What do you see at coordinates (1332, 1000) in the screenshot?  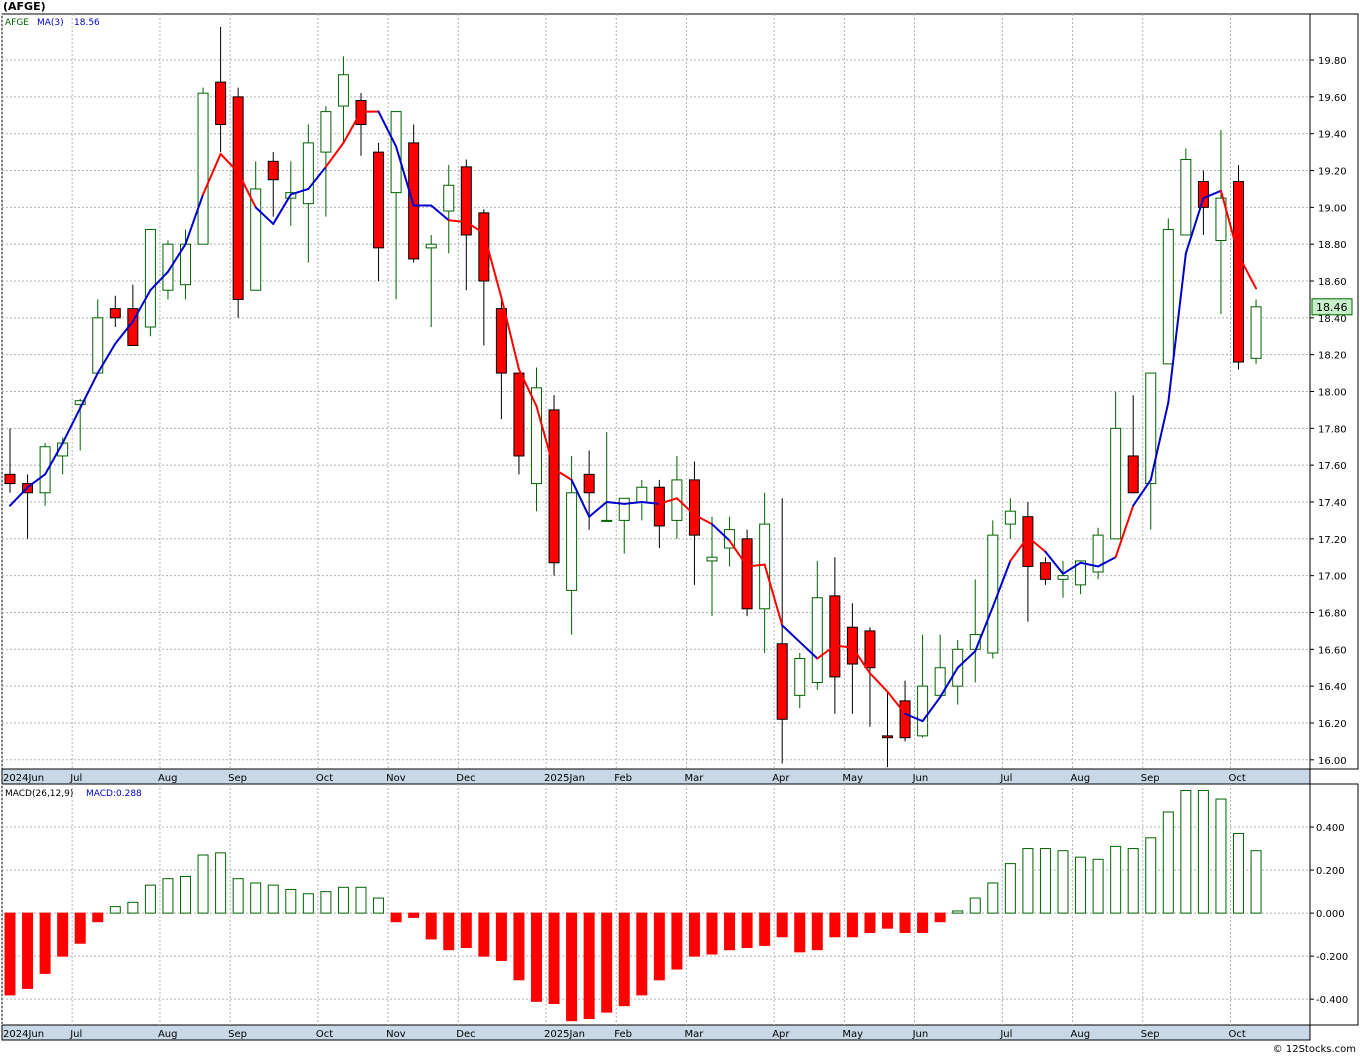 I see `macd-y-tick-label: -0.400` at bounding box center [1332, 1000].